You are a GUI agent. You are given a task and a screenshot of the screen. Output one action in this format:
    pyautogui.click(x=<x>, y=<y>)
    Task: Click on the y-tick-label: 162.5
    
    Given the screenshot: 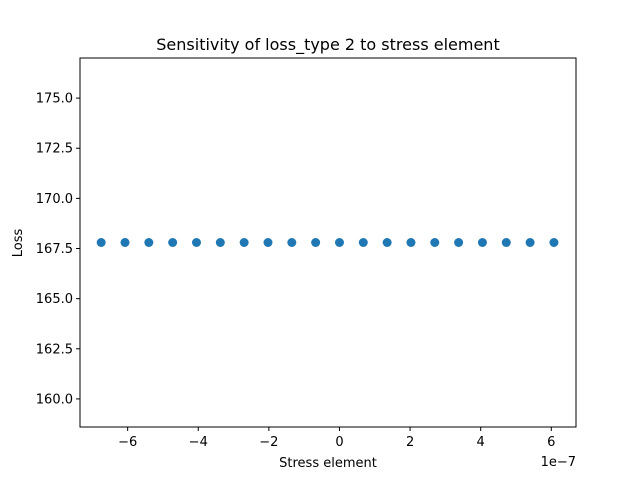 What is the action you would take?
    pyautogui.click(x=54, y=349)
    